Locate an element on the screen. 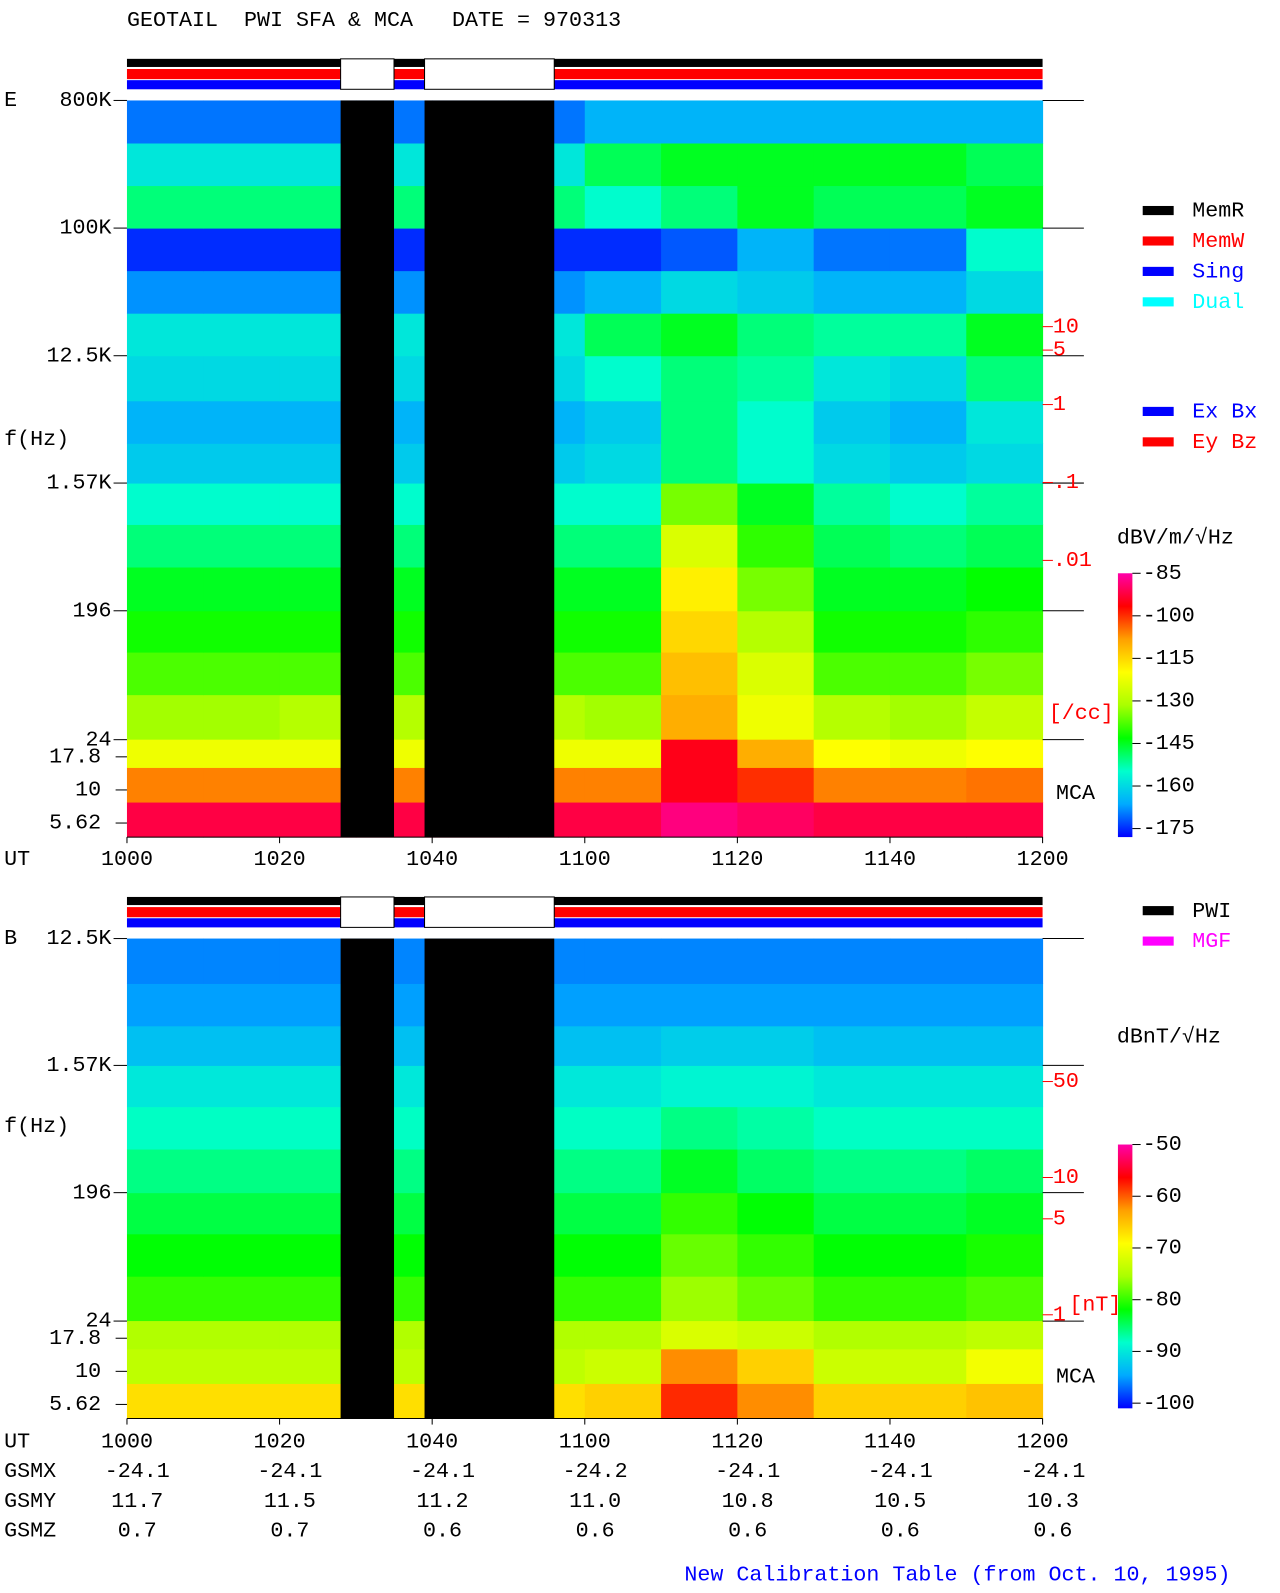  legend-label: MemW is located at coordinates (1218, 242).